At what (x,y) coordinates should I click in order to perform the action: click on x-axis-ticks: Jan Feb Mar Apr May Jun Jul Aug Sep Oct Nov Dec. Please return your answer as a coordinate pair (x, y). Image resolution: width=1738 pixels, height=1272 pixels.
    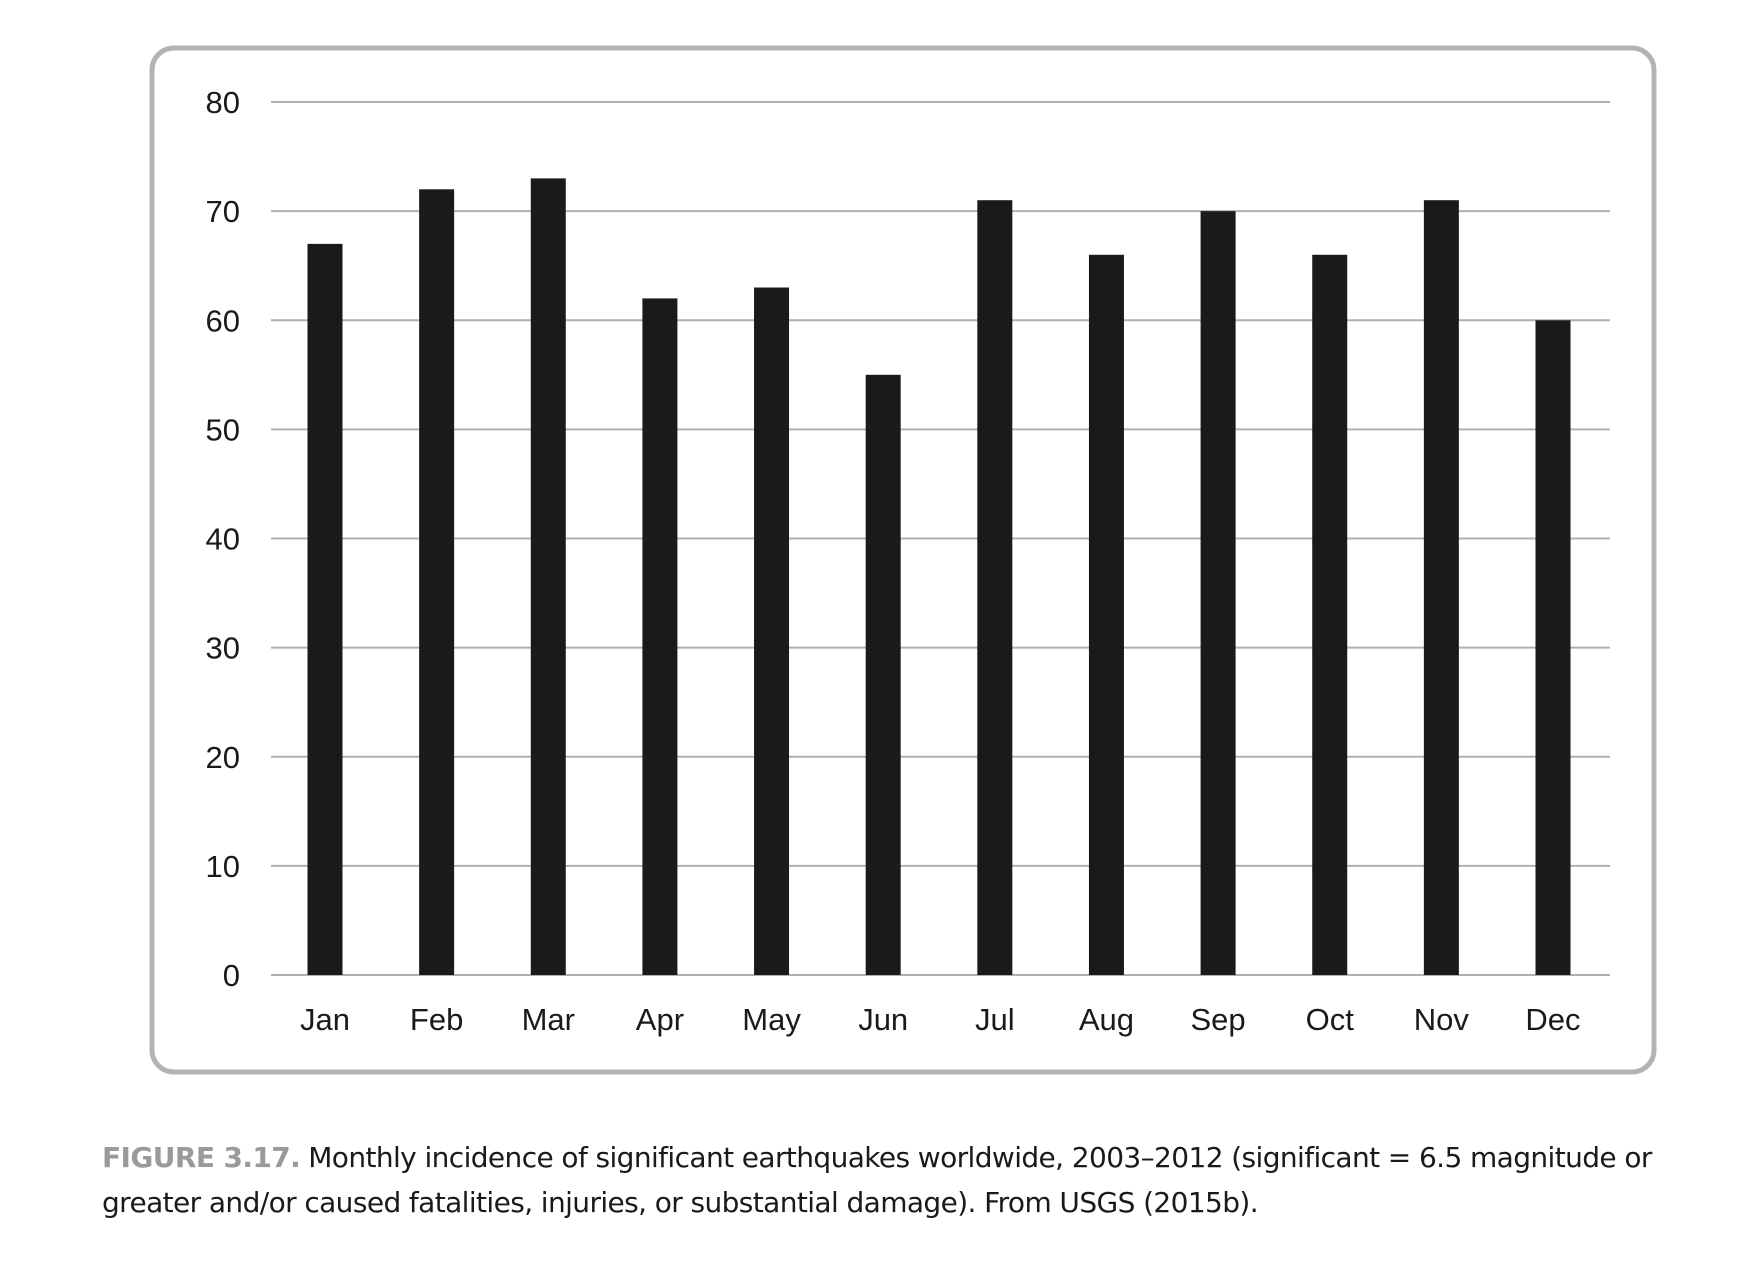
    Looking at the image, I should click on (940, 1019).